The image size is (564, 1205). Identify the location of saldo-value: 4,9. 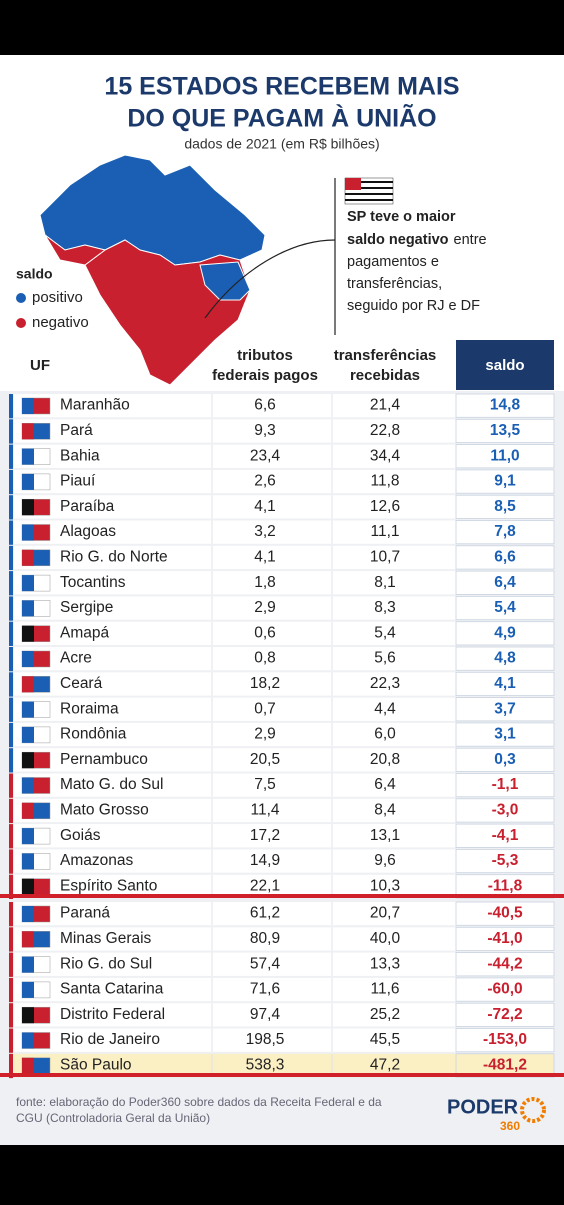
(505, 632).